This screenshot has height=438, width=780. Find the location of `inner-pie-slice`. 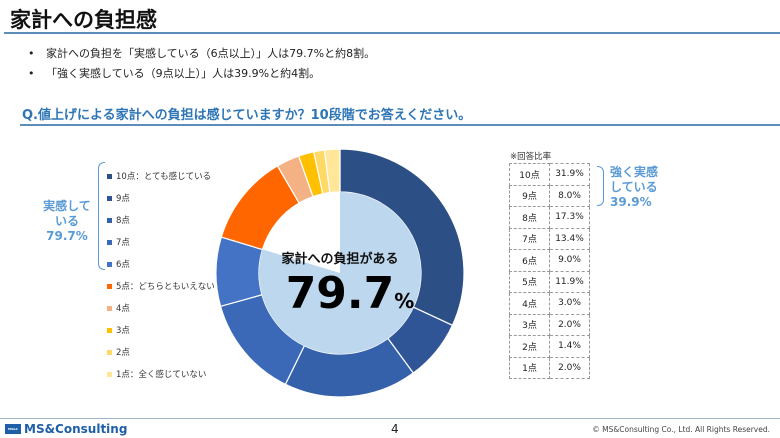

inner-pie-slice is located at coordinates (340, 273).